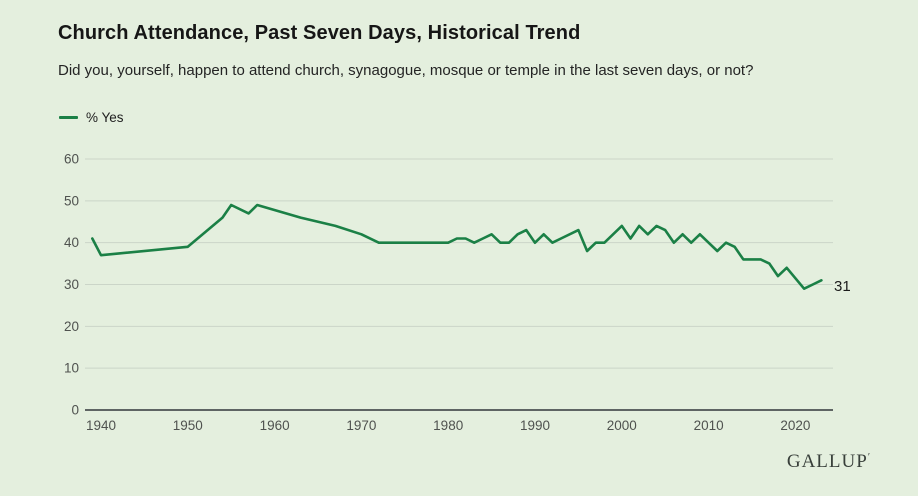 This screenshot has height=496, width=918. What do you see at coordinates (188, 425) in the screenshot?
I see `x-tick-label: 1950` at bounding box center [188, 425].